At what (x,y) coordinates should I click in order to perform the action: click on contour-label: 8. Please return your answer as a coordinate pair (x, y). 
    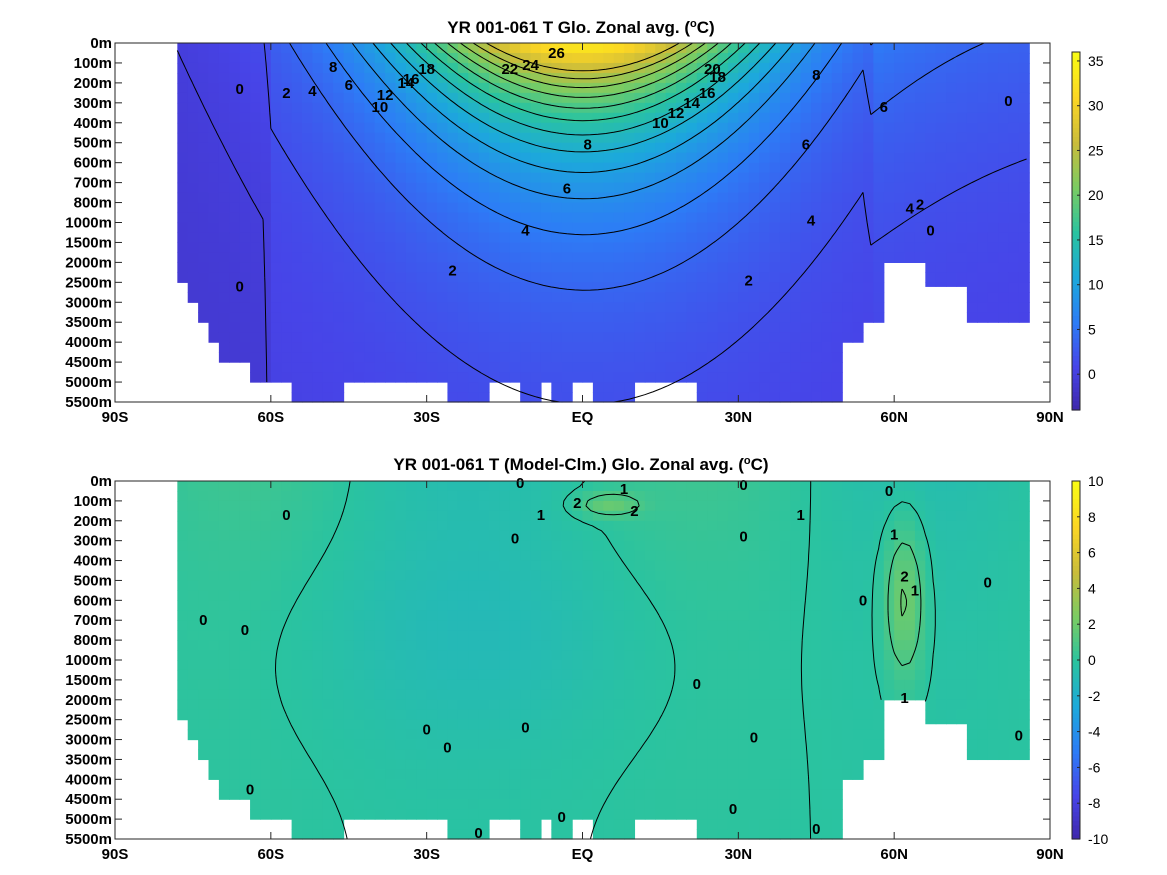
    Looking at the image, I should click on (816, 75).